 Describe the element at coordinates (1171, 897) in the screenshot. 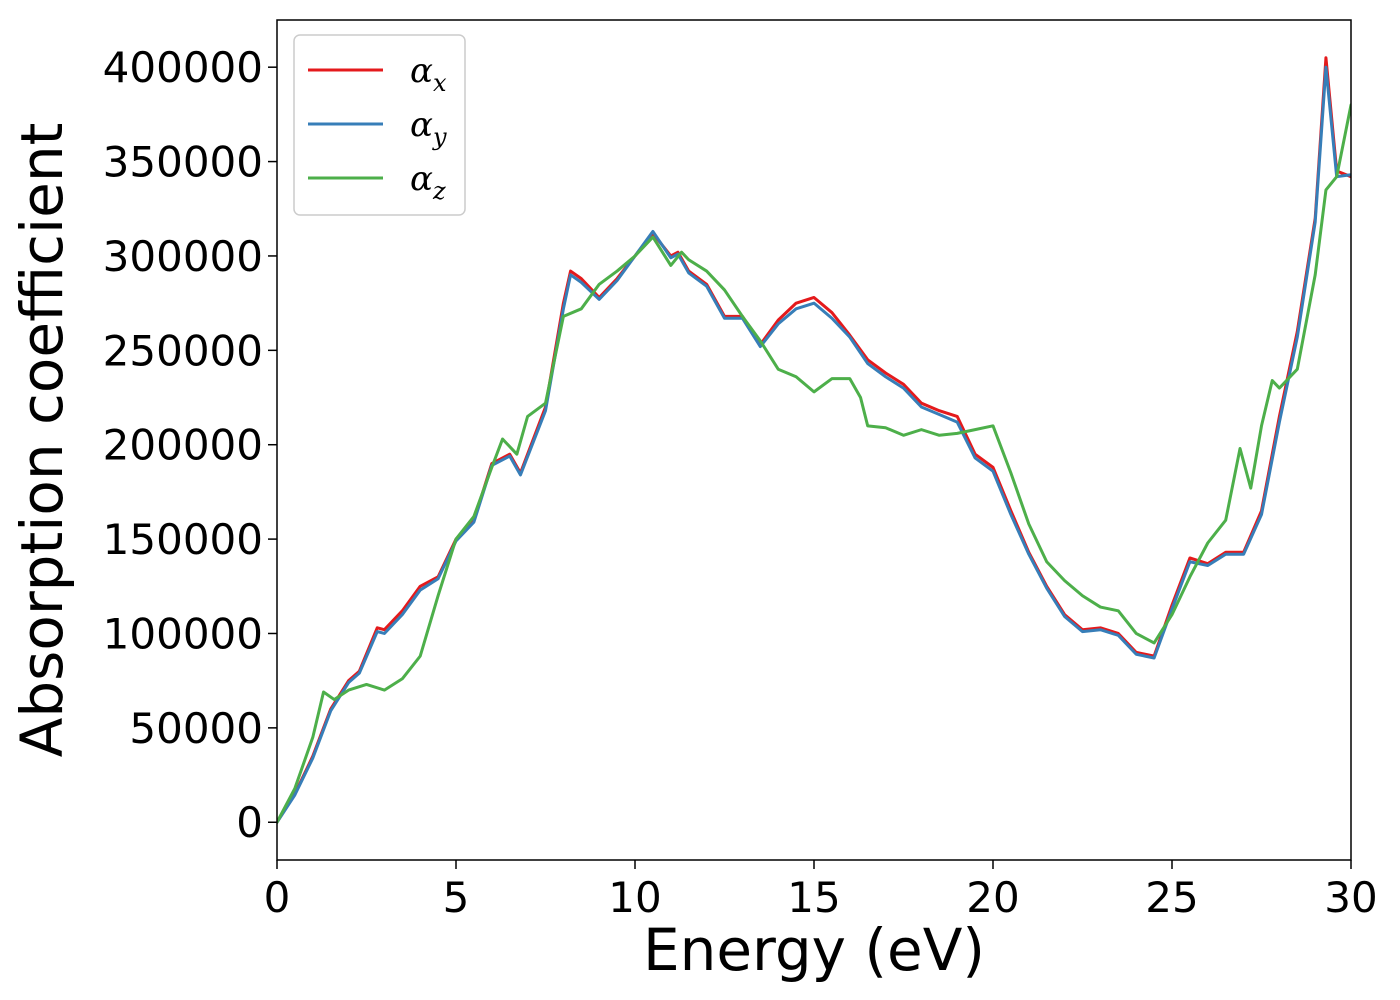

I see `x-tick-label: 25` at that location.